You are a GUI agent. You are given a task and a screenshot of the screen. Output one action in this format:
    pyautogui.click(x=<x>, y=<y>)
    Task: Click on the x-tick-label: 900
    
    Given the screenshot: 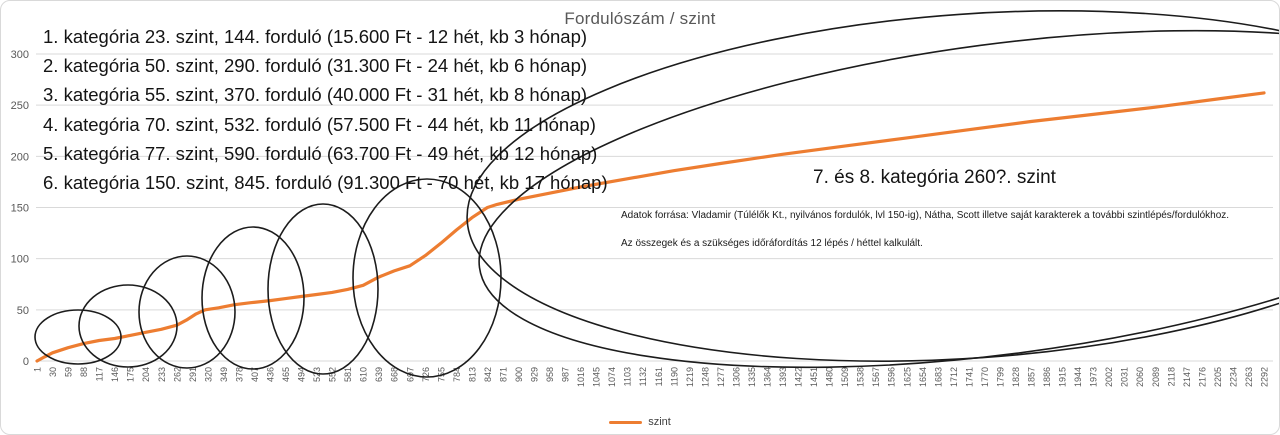 What is the action you would take?
    pyautogui.click(x=519, y=374)
    